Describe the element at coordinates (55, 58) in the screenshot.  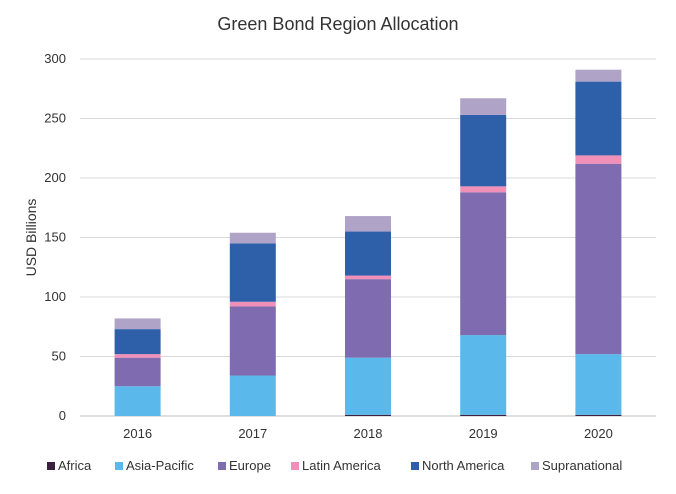
I see `y-tick-label: 300` at that location.